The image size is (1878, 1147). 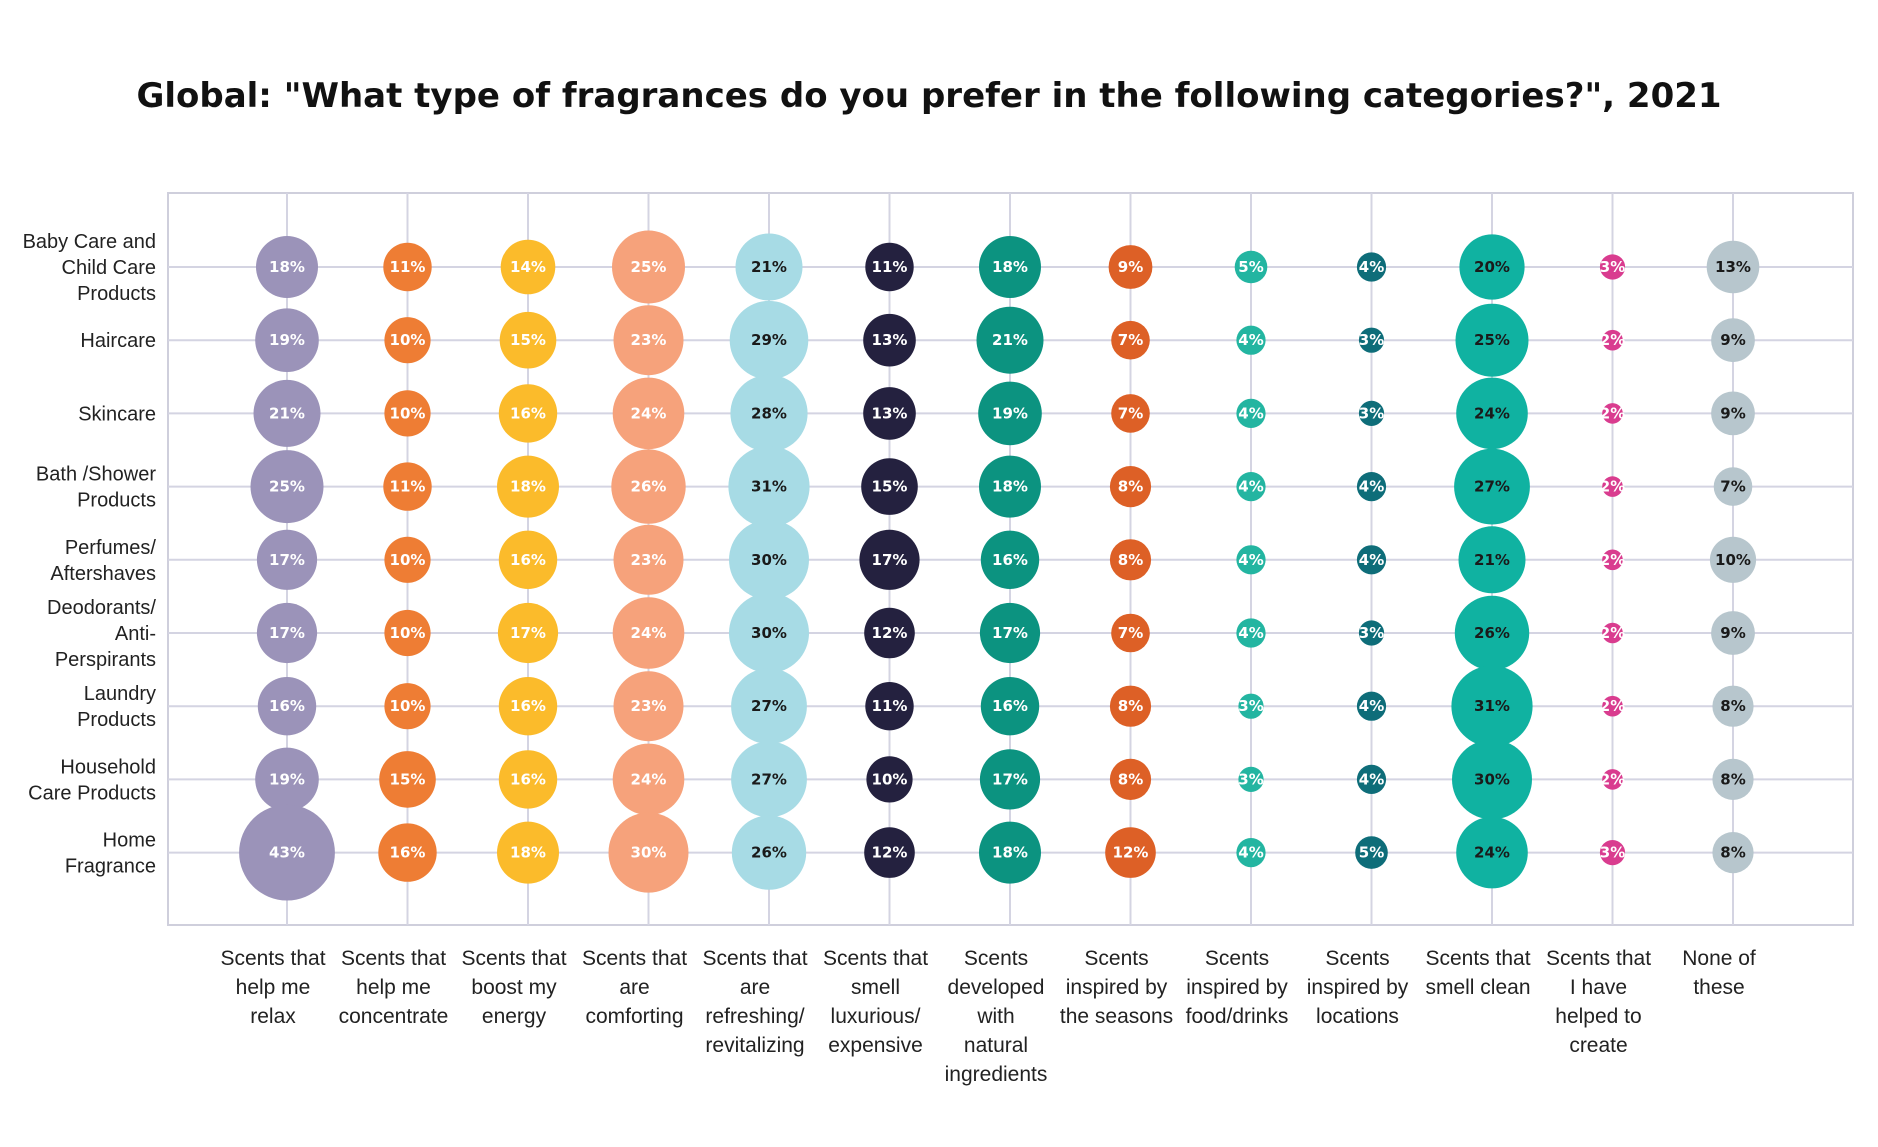 What do you see at coordinates (1492, 779) in the screenshot?
I see `bubble-value-label: 30%` at bounding box center [1492, 779].